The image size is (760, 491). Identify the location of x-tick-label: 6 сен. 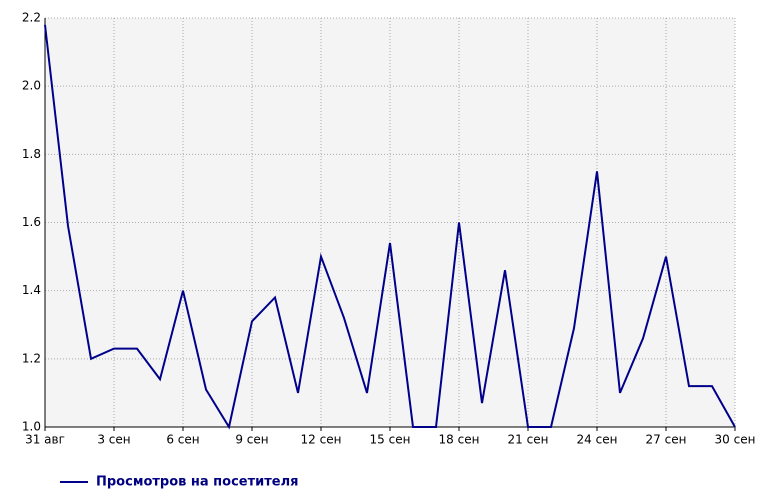
(182, 440).